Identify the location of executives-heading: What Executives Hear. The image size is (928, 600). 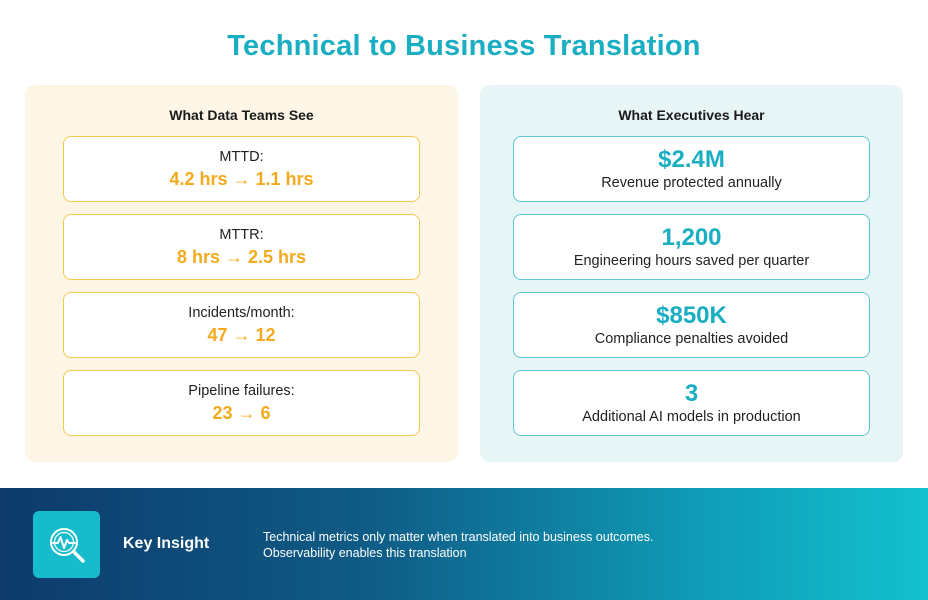
(691, 115).